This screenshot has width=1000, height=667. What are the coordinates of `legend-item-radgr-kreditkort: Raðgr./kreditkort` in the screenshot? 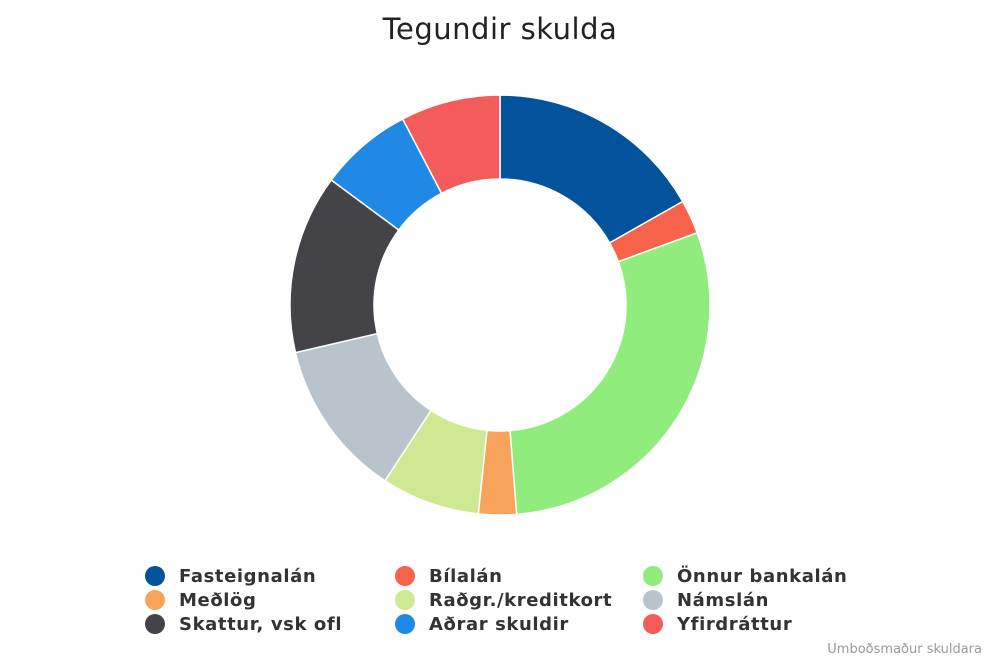 It's located at (519, 600).